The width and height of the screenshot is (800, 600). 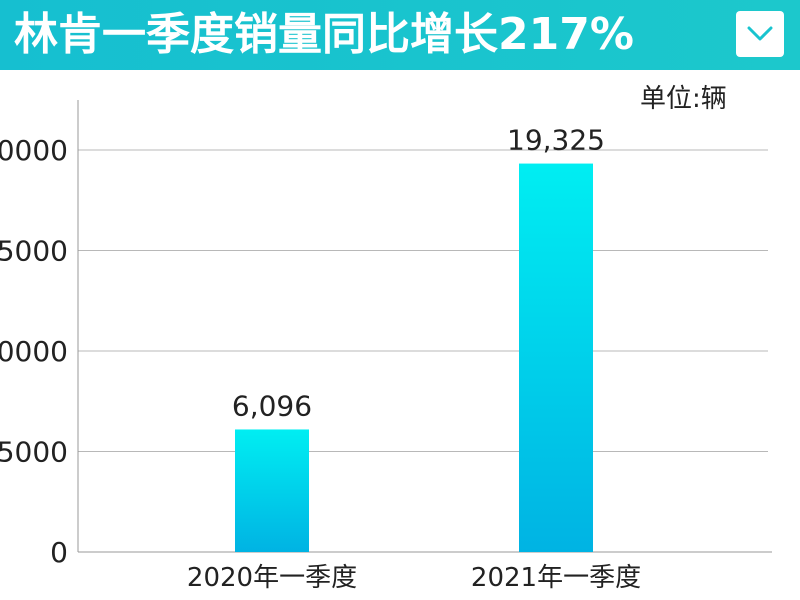 What do you see at coordinates (272, 578) in the screenshot?
I see `x-tick-label: 2020年一季度` at bounding box center [272, 578].